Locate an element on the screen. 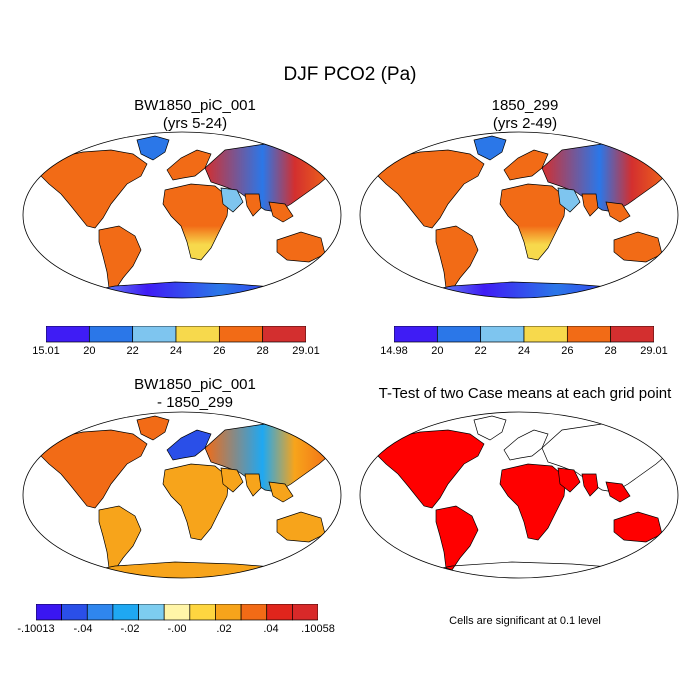  map1-globe-outline is located at coordinates (182, 215).